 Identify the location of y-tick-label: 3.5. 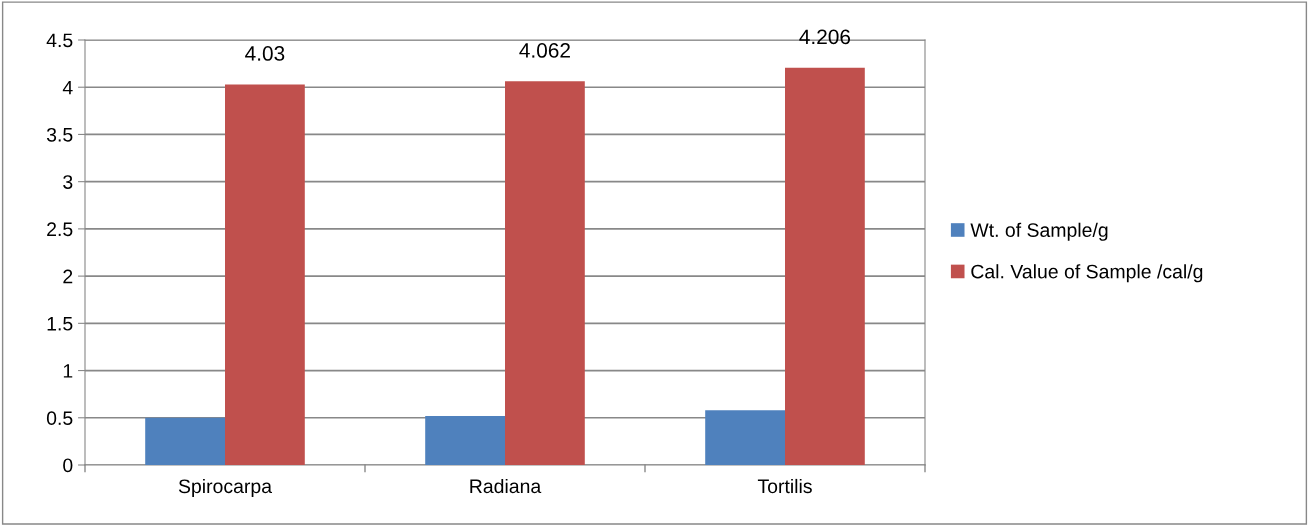
(59, 134).